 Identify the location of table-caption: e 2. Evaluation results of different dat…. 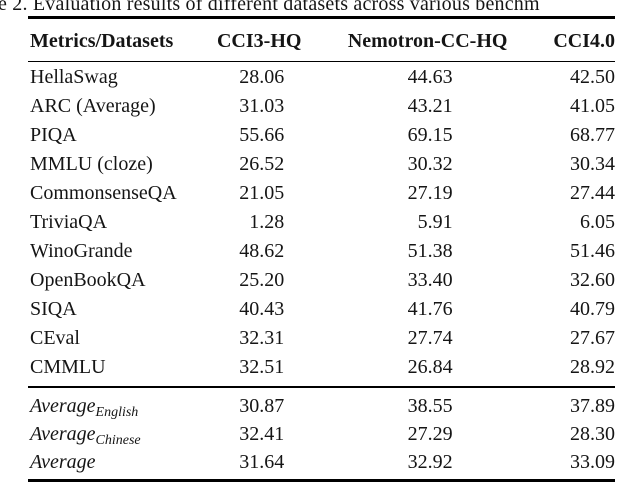
(270, 7).